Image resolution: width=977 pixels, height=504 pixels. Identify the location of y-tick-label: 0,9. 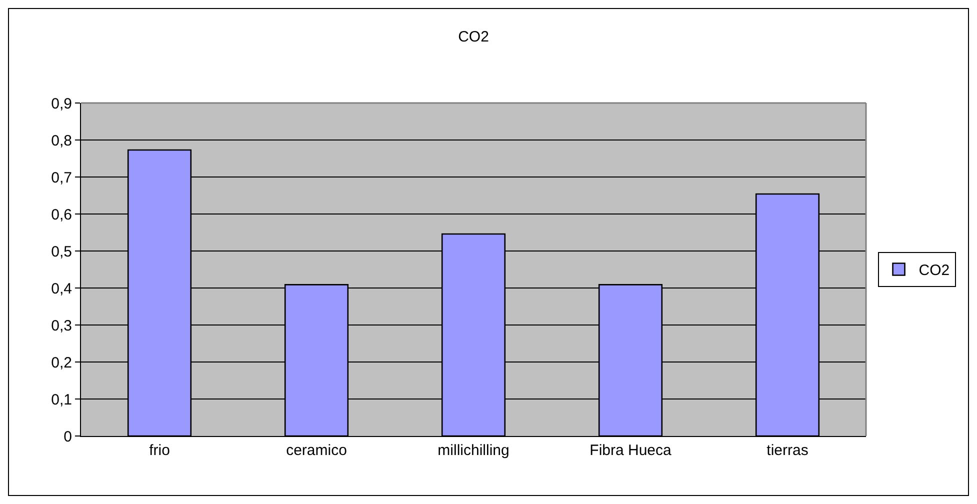
(61, 103).